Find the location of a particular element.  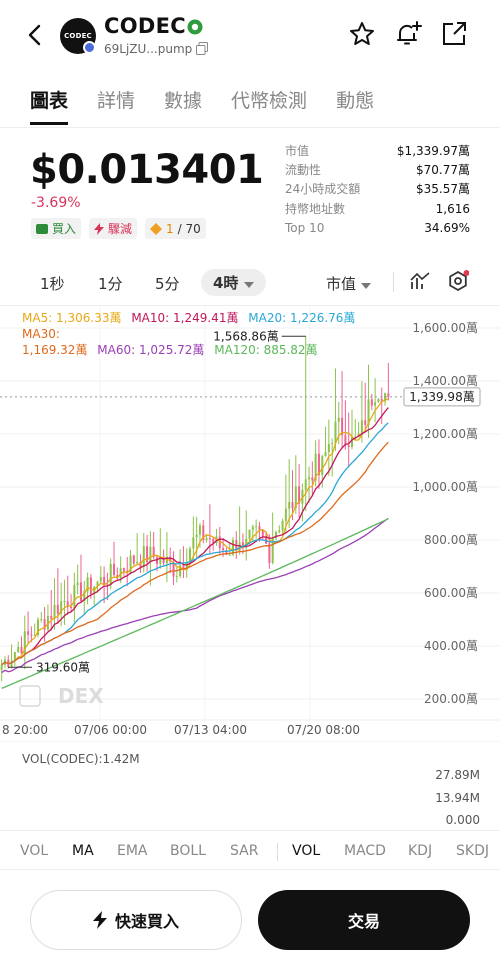

badges: 買入 驟減 1 / 70 is located at coordinates (118, 228).